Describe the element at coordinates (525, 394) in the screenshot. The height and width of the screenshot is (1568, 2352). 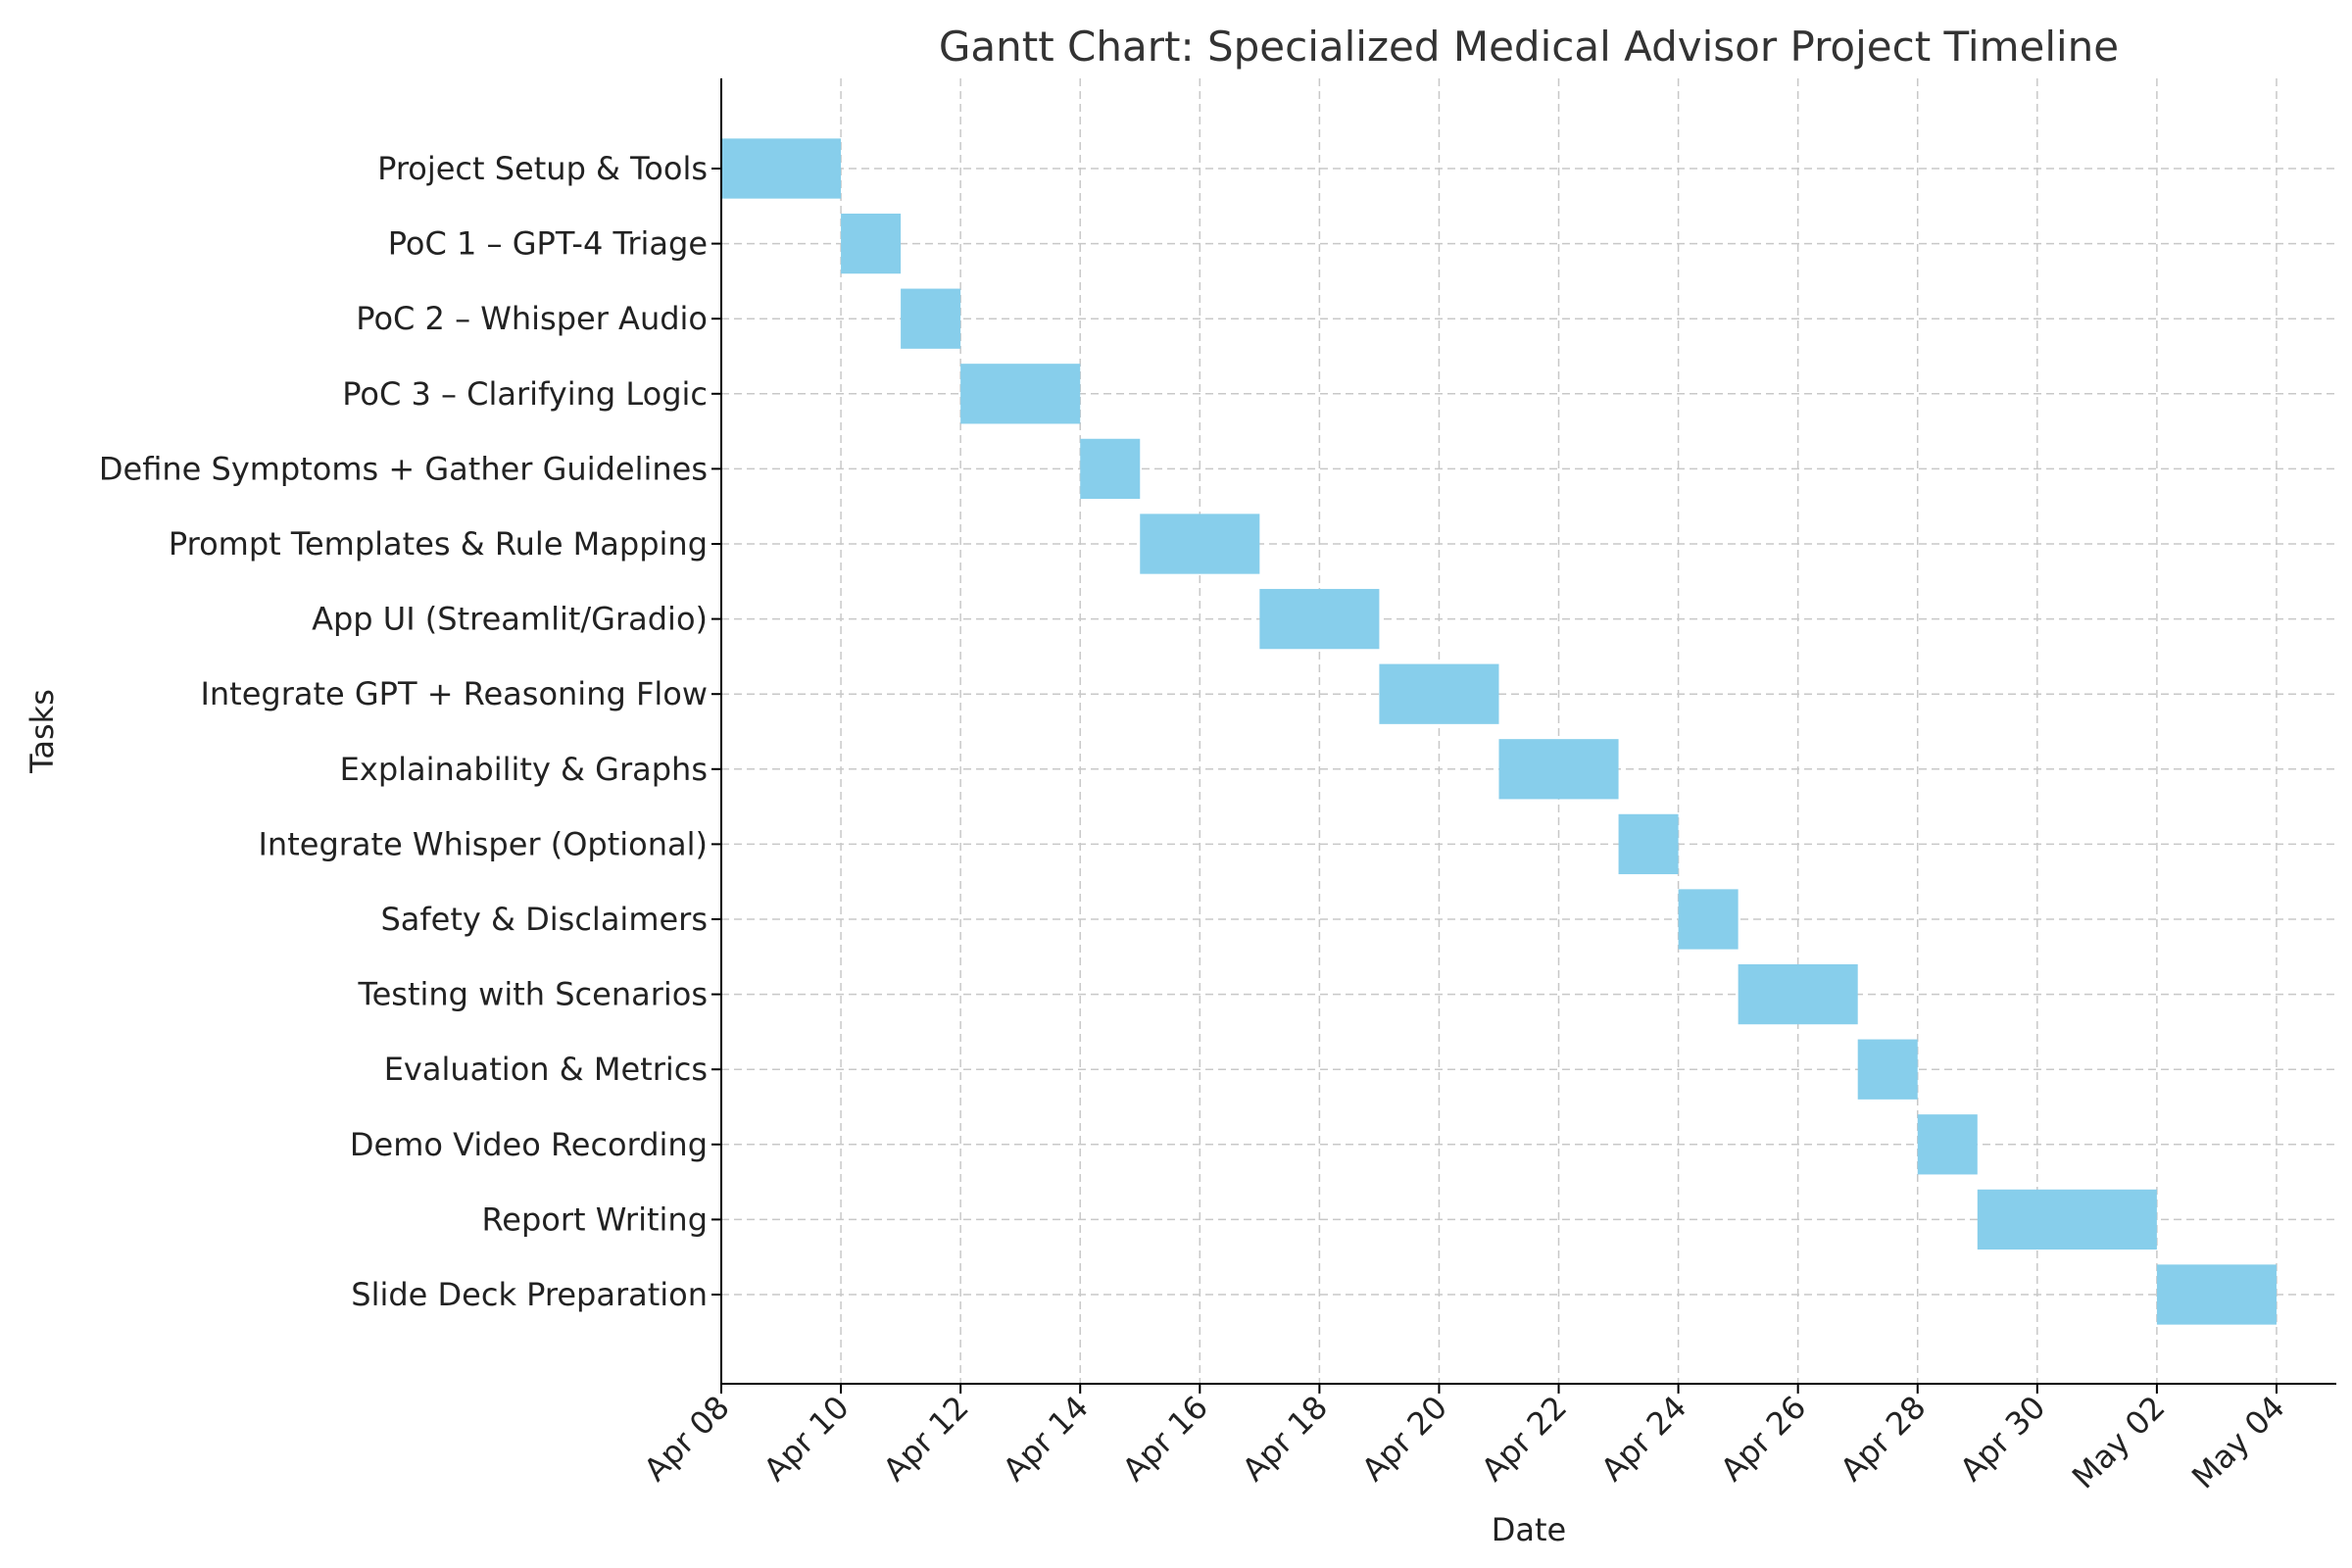
I see `task-label: PoC 3 – Clarifying Logic` at that location.